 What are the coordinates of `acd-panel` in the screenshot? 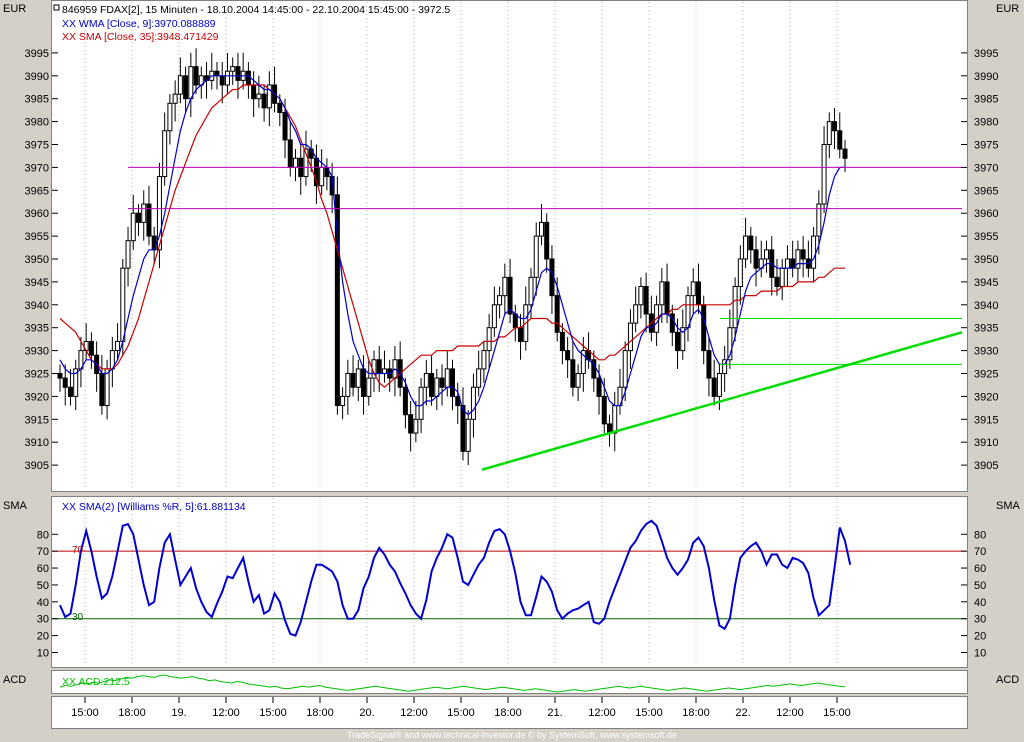 It's located at (509, 682).